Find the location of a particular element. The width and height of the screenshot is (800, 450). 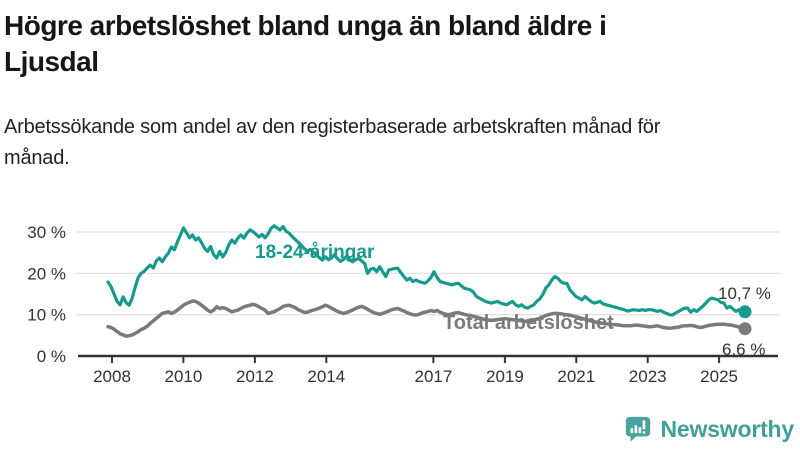

end-value-label-total: 6,6 % is located at coordinates (743, 349).